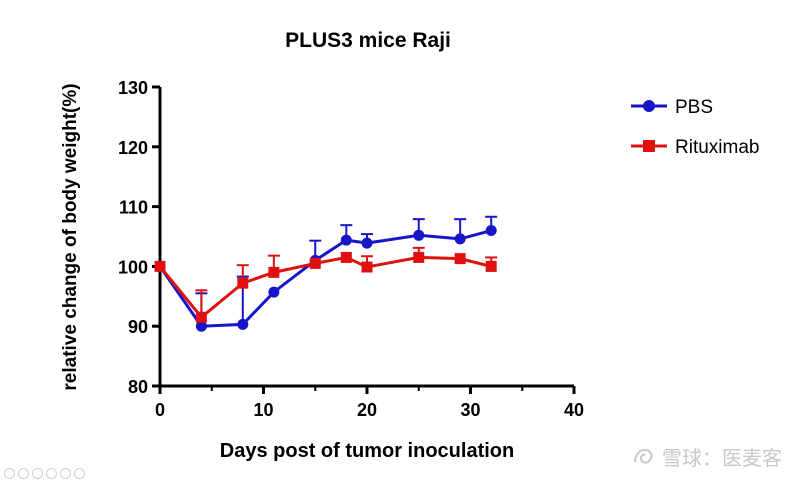  I want to click on more-icon, so click(79, 473).